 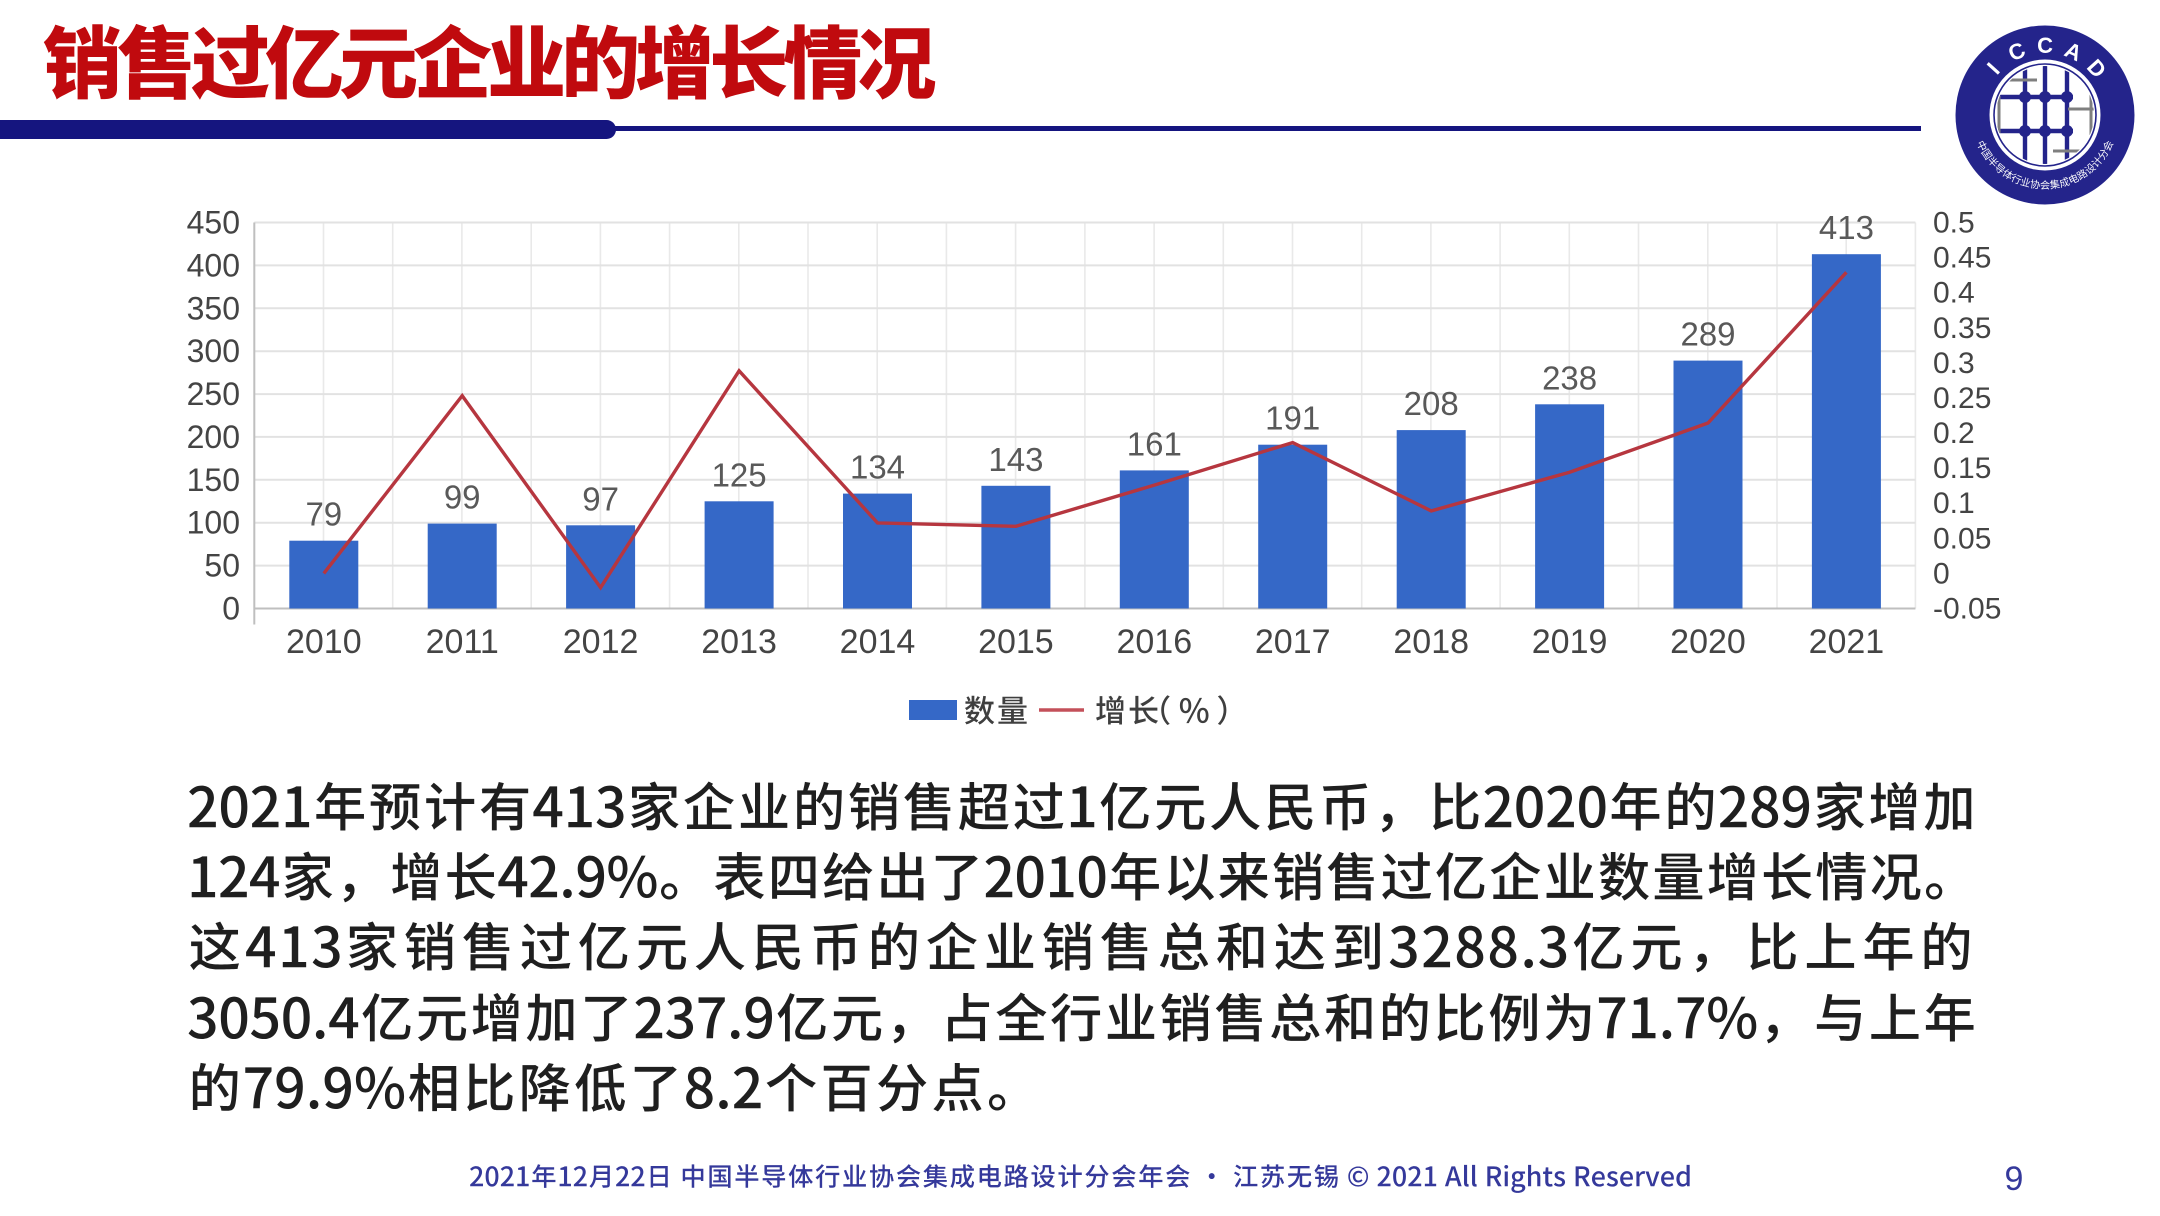 What do you see at coordinates (1962, 328) in the screenshot?
I see `svg-text: 0.35` at bounding box center [1962, 328].